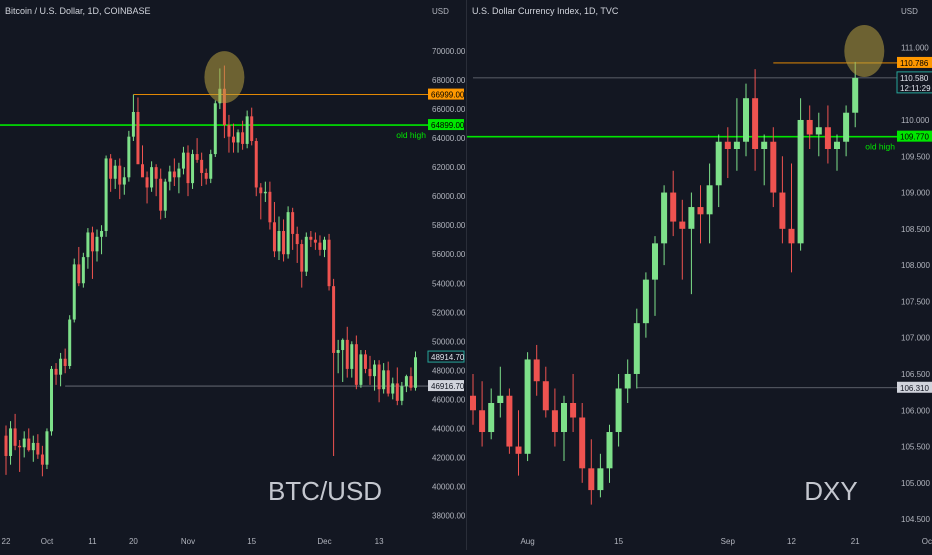  What do you see at coordinates (915, 338) in the screenshot?
I see `dxy-y-tick-label: 107.000` at bounding box center [915, 338].